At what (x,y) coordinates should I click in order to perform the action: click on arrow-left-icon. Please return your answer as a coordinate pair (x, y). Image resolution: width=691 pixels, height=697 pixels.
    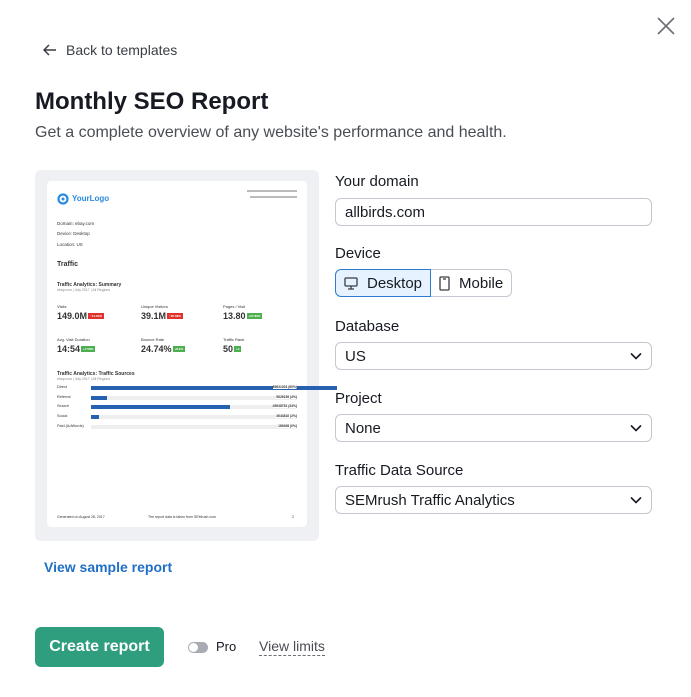
    Looking at the image, I should click on (49, 50).